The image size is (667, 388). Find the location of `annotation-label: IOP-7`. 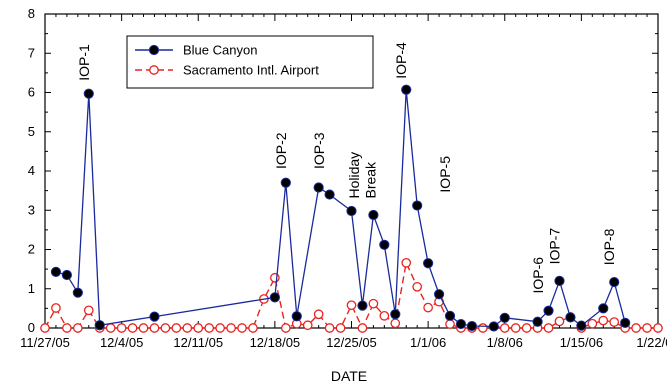

annotation-label: IOP-7 is located at coordinates (555, 246).